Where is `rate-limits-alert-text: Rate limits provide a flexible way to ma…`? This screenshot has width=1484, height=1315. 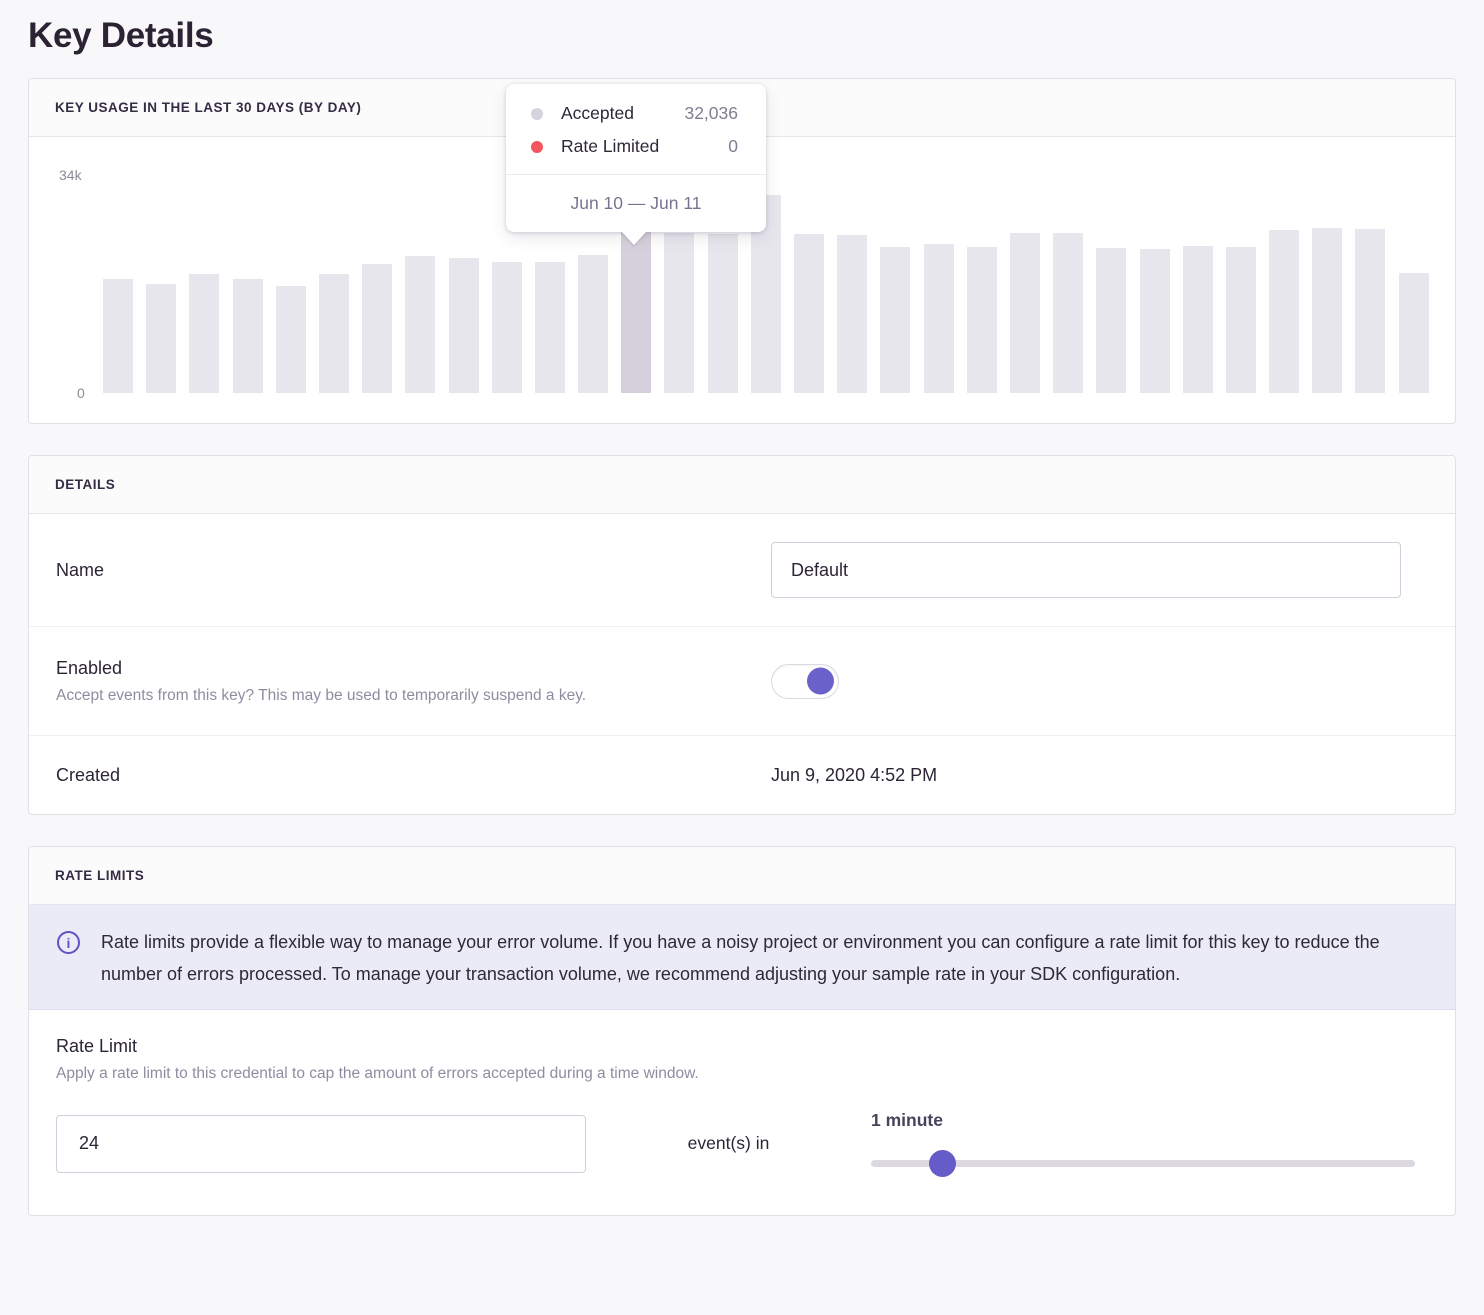
rate-limits-alert-text: Rate limits provide a flexible way to ma… is located at coordinates (740, 958).